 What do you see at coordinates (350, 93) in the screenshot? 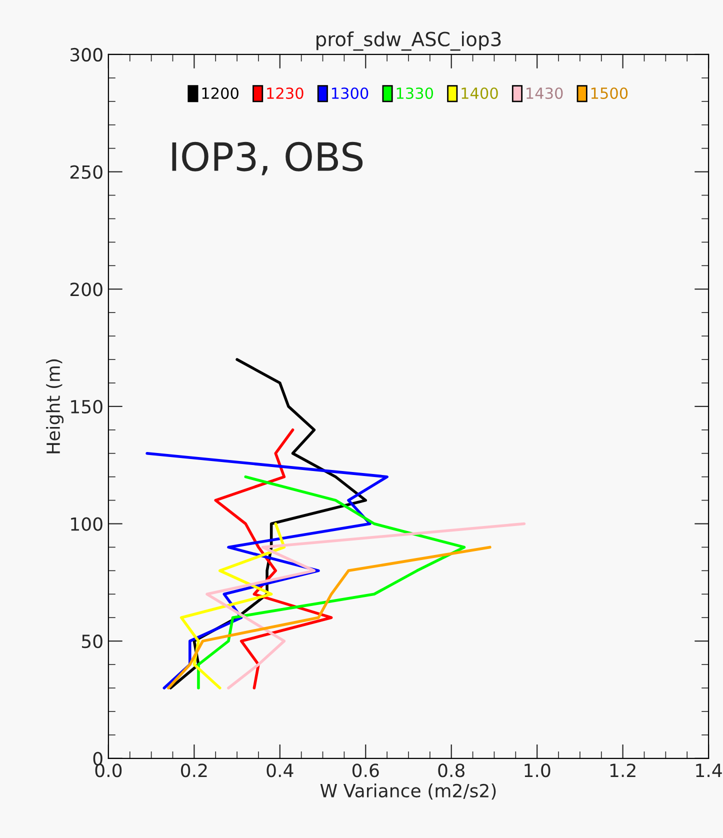
I see `legend-label: 1300` at bounding box center [350, 93].